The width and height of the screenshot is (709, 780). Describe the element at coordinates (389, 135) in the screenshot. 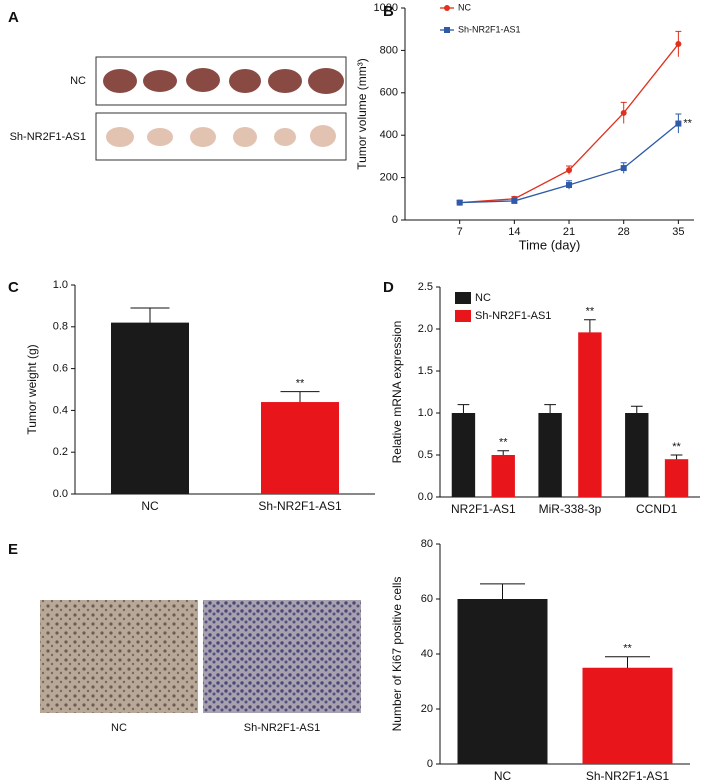

I see `y-tick-label: 400` at that location.